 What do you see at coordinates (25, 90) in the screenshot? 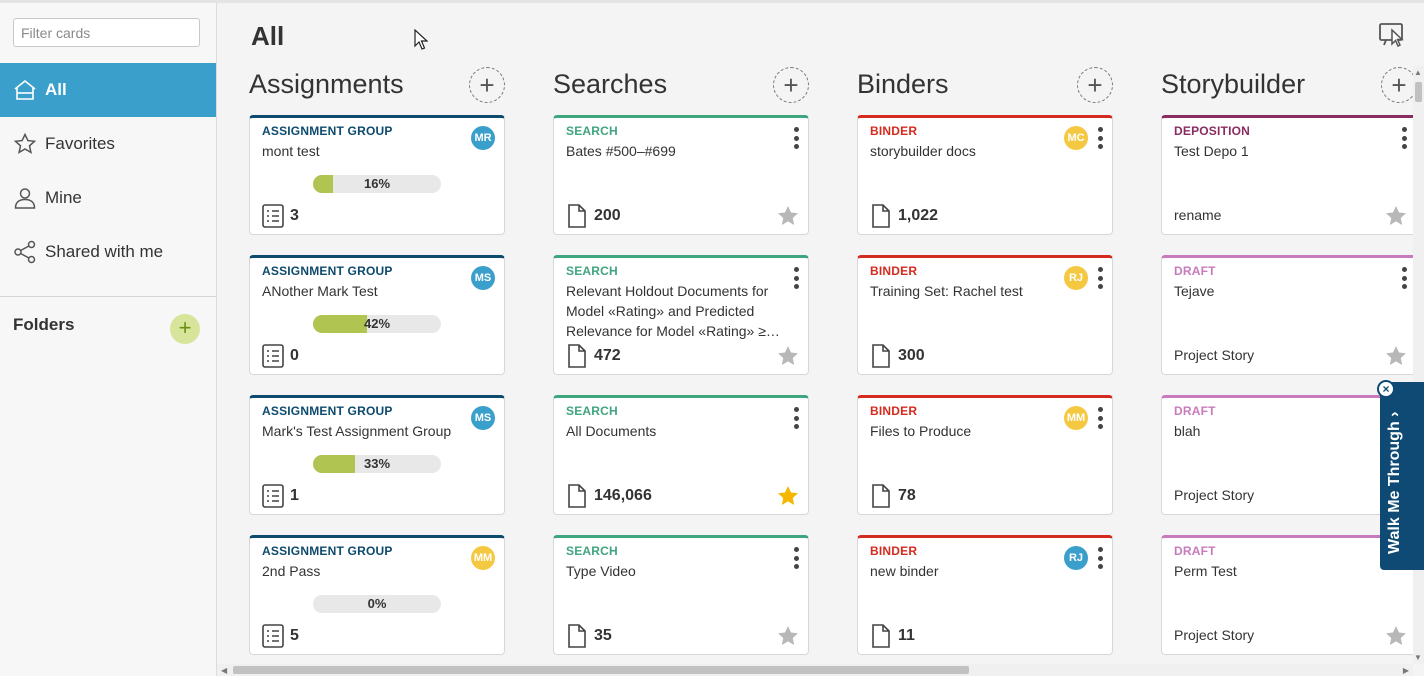
I see `home-icon` at bounding box center [25, 90].